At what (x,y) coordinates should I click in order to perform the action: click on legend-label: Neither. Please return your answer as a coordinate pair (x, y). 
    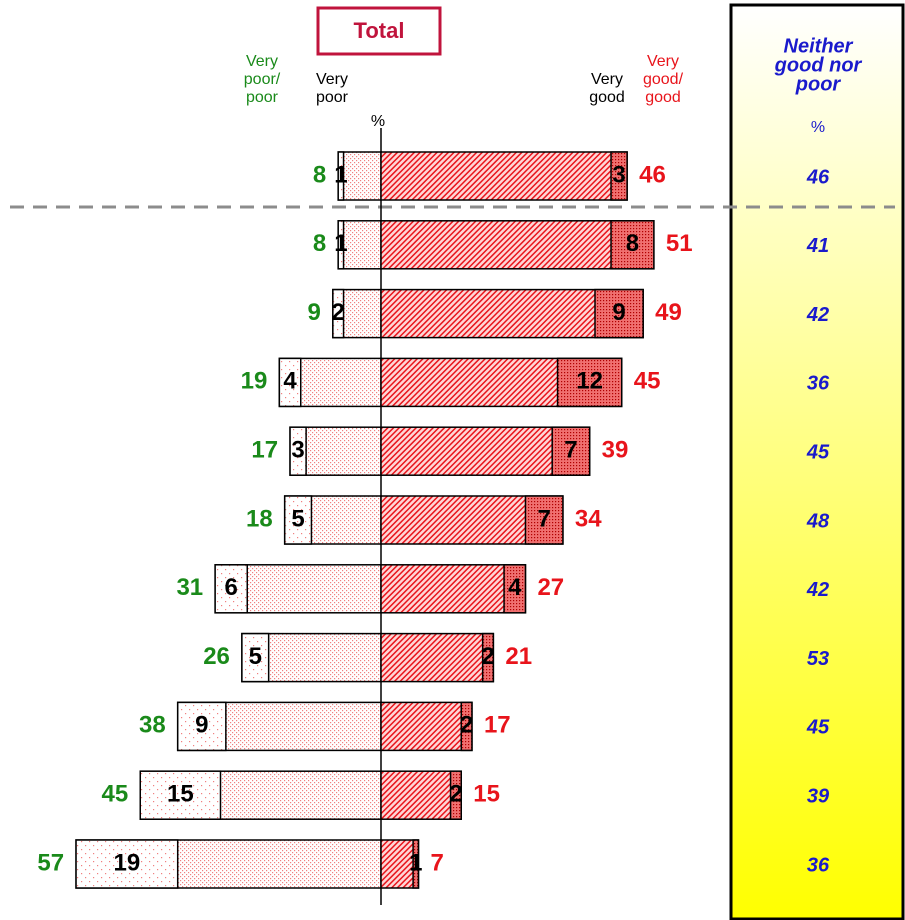
    Looking at the image, I should click on (819, 46).